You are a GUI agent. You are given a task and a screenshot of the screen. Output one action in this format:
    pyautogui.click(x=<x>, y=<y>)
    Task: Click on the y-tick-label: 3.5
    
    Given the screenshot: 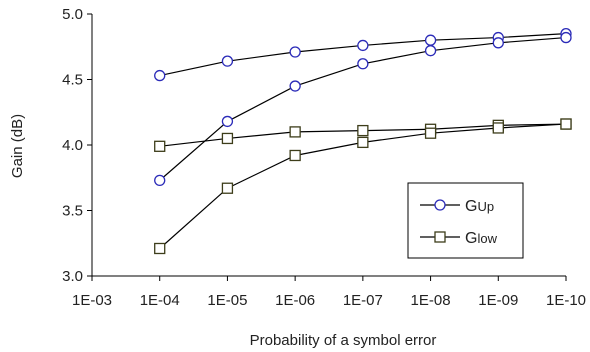 What is the action you would take?
    pyautogui.click(x=72, y=211)
    